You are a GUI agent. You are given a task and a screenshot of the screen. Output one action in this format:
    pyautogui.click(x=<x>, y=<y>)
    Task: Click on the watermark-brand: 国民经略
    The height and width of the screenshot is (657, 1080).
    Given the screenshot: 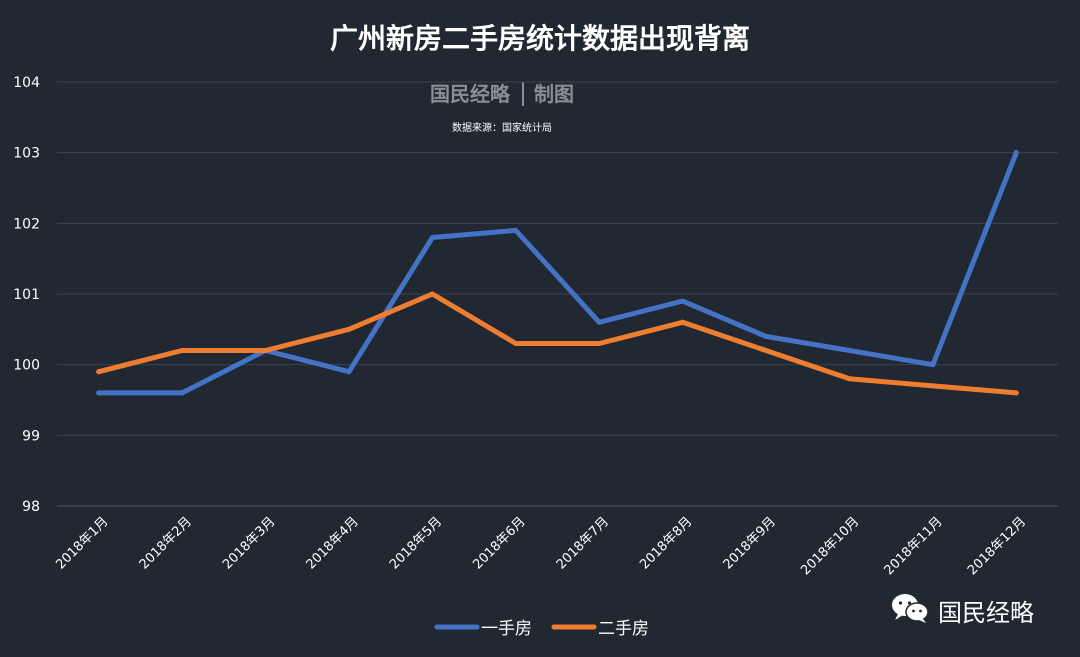 What is the action you would take?
    pyautogui.click(x=470, y=94)
    